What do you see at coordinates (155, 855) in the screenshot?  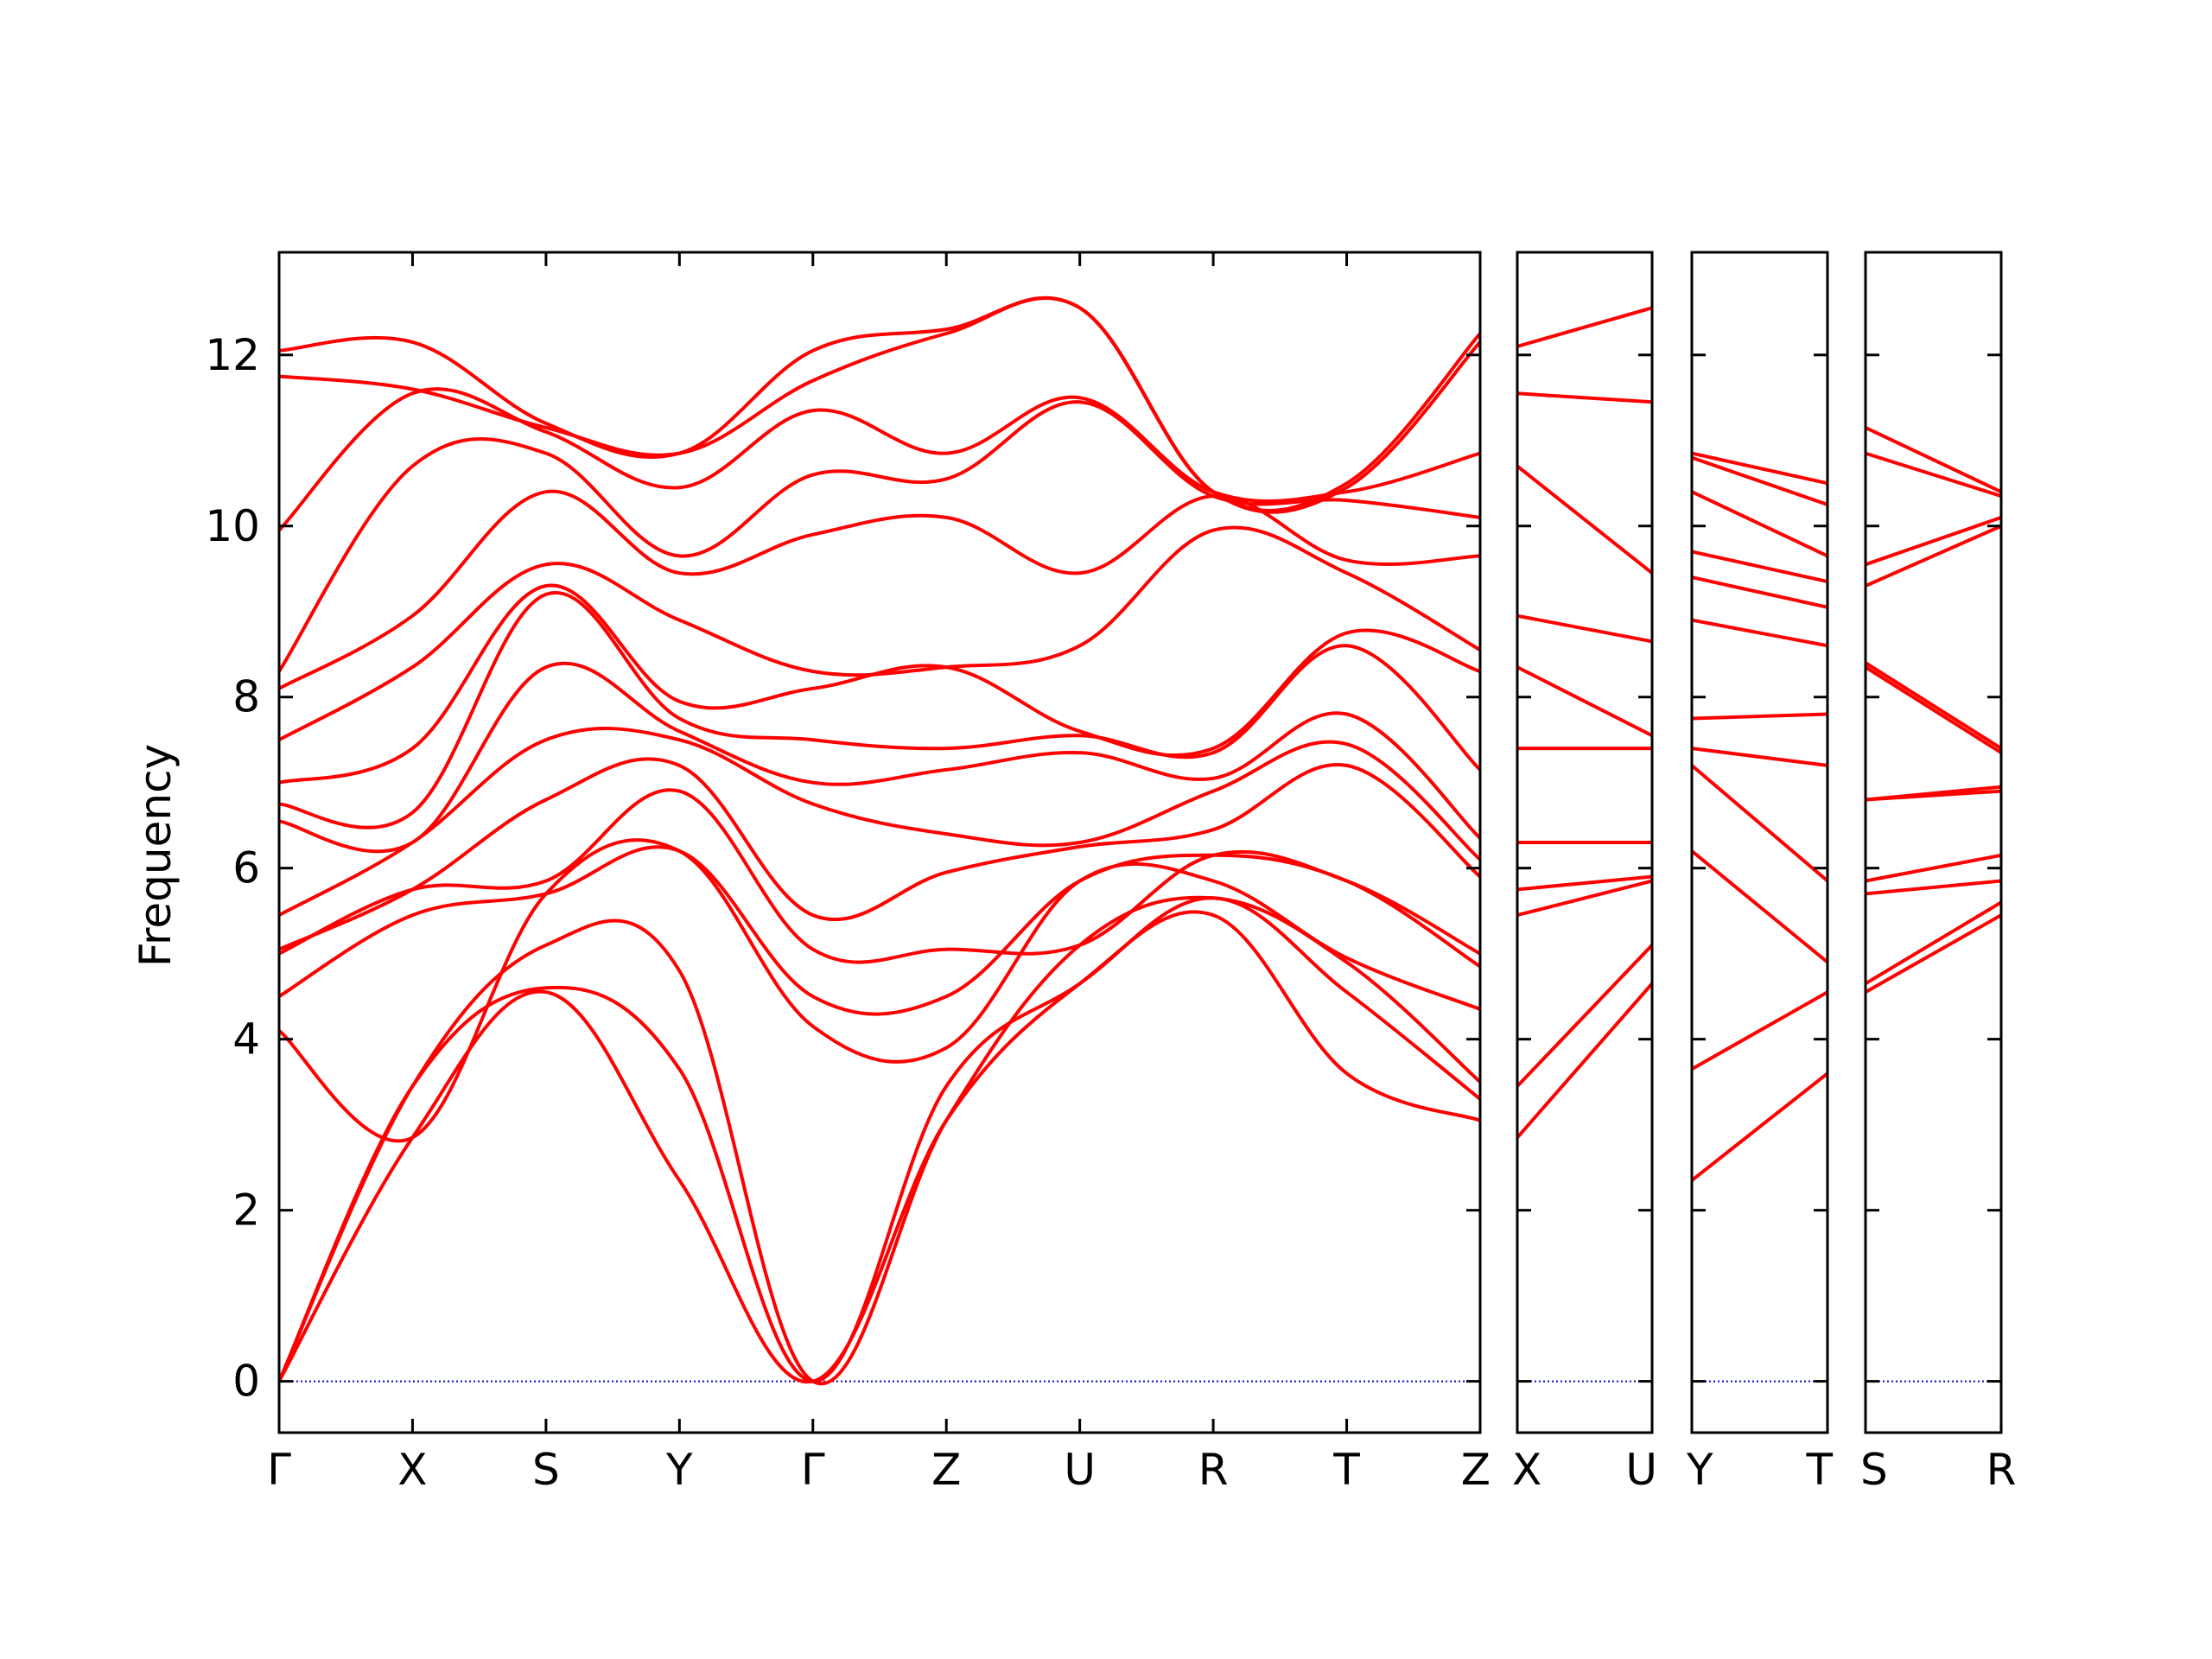 I see `y-axis-title: Frequency` at bounding box center [155, 855].